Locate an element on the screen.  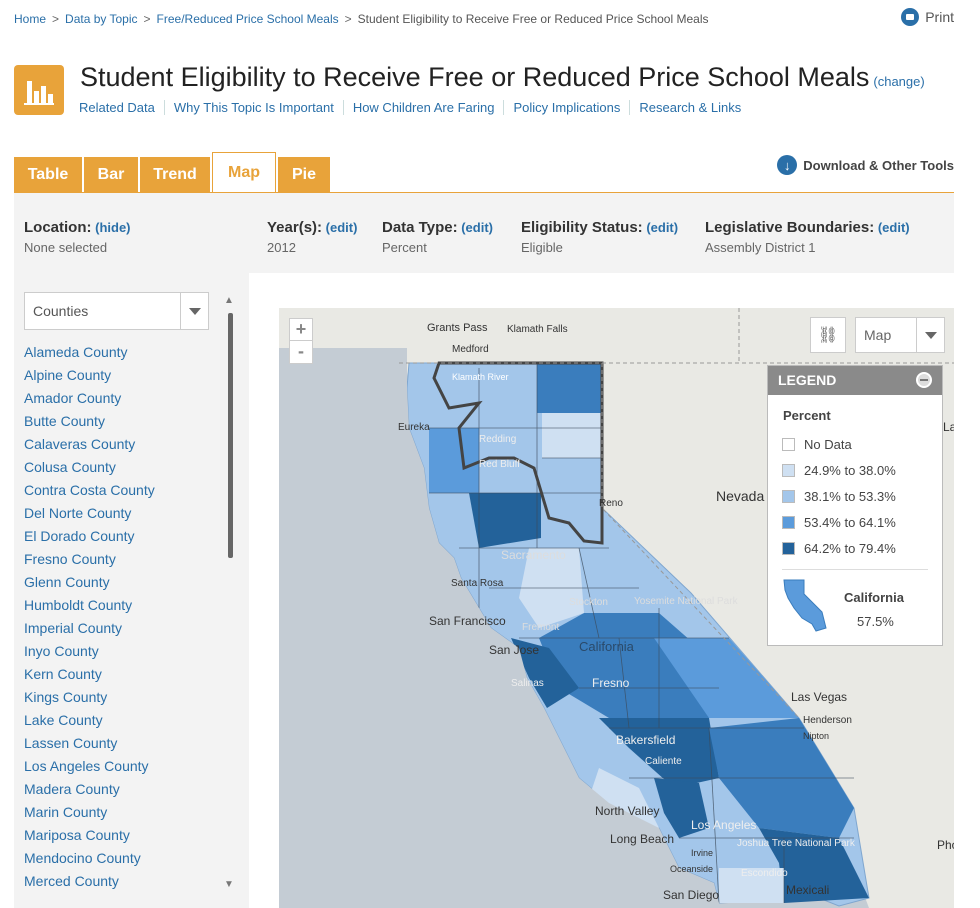
map-type-value: Map is located at coordinates (878, 335).